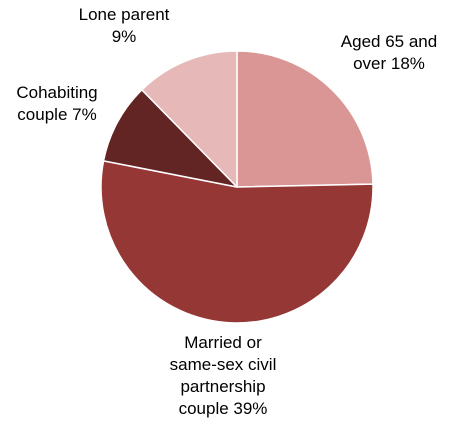  Describe the element at coordinates (124, 36) in the screenshot. I see `pie-slice-label-line: 9%` at that location.